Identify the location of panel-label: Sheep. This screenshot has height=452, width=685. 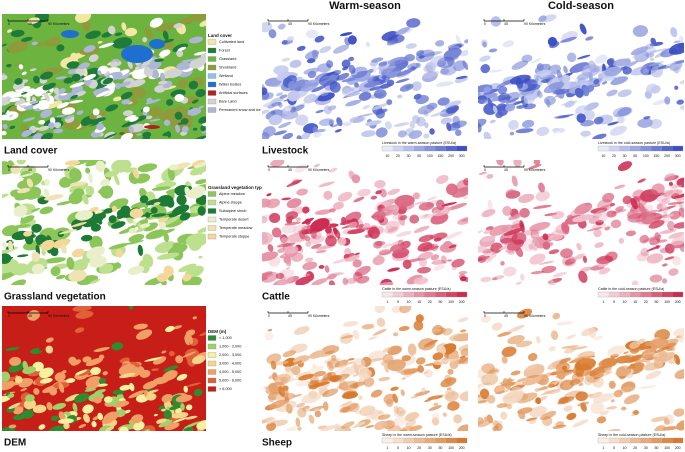
(277, 443).